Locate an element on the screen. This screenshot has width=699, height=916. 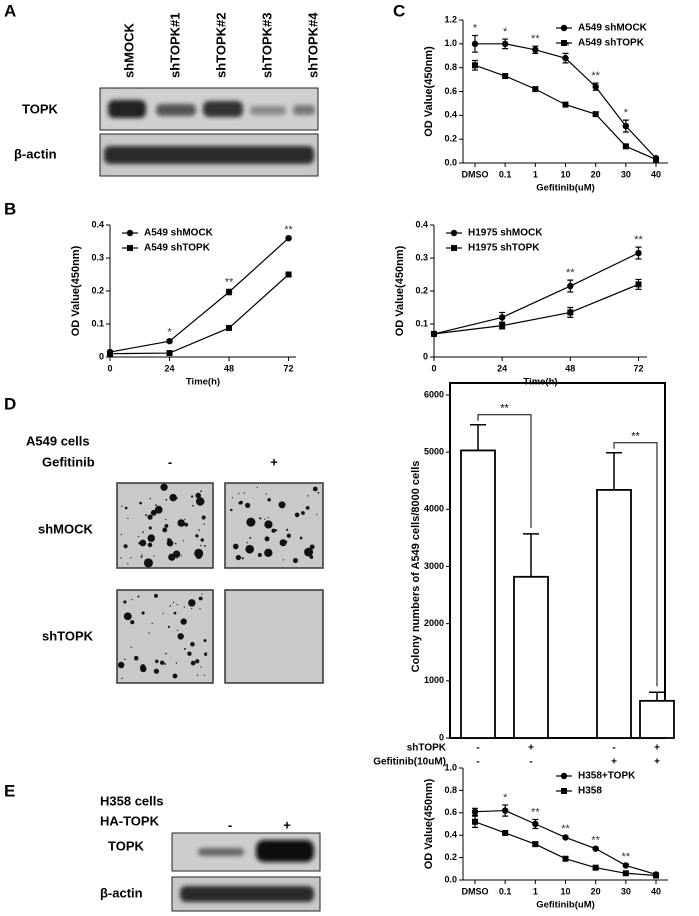
y-tick-label: 3000 is located at coordinates (434, 566).